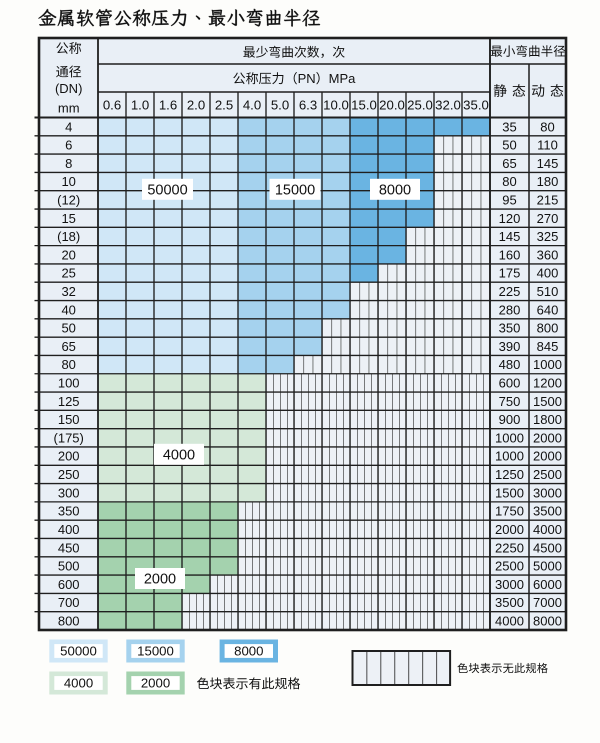  Describe the element at coordinates (547, 511) in the screenshot. I see `dynamic-radius-value: 3500` at that location.